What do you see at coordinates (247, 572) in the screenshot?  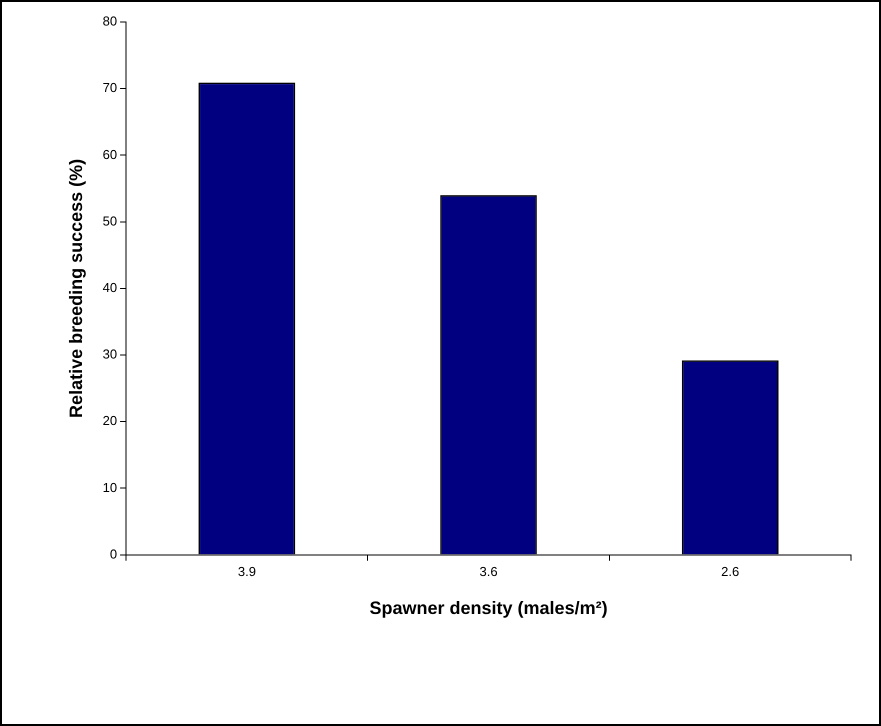 I see `x-tick-label: 3.9` at bounding box center [247, 572].